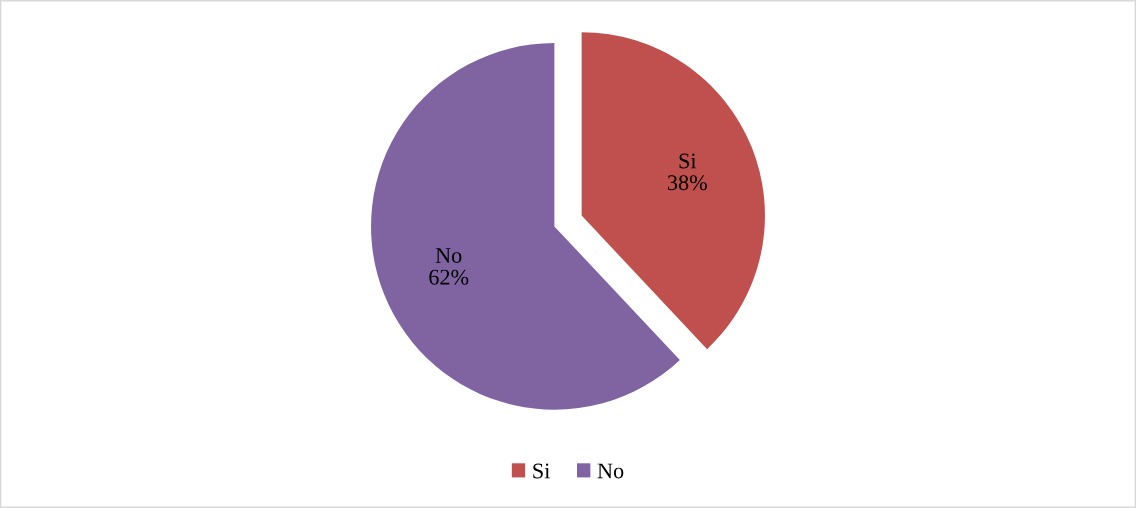 The height and width of the screenshot is (508, 1136). I want to click on data-label: 62%, so click(449, 277).